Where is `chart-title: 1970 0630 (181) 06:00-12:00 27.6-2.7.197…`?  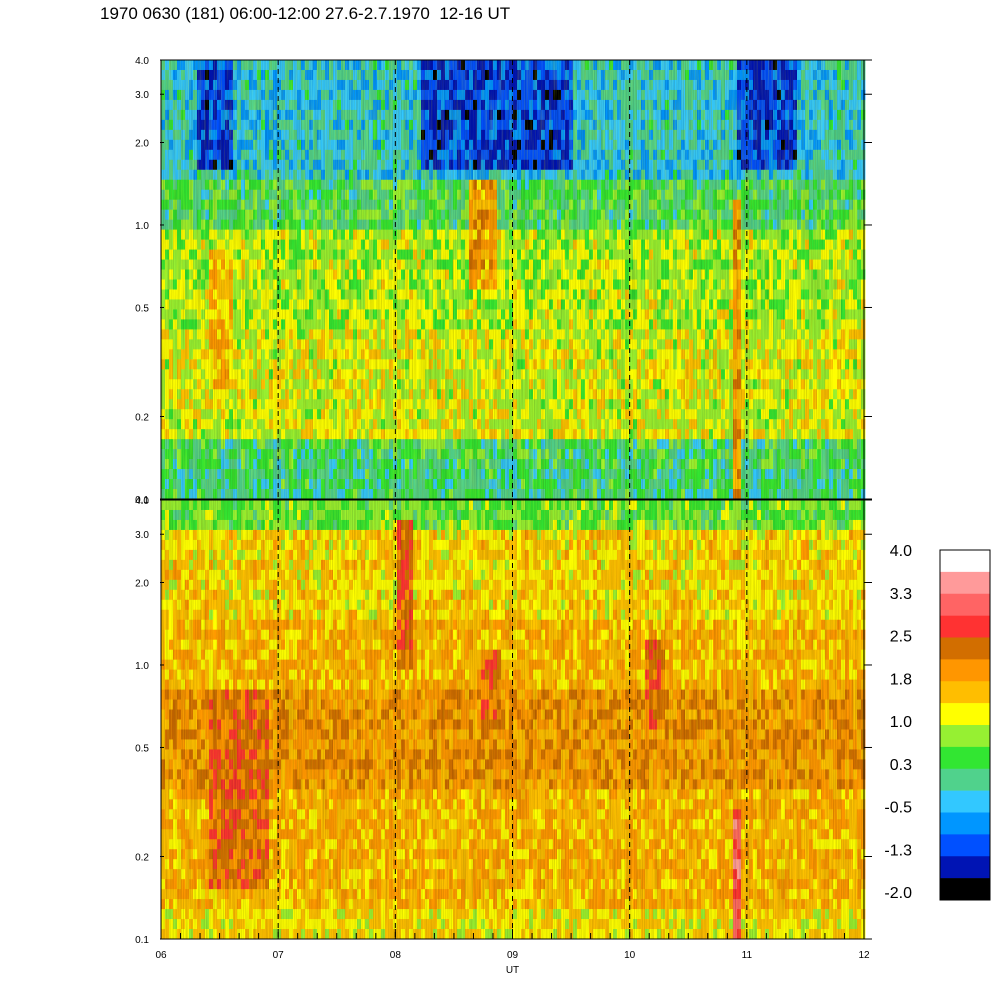 chart-title: 1970 0630 (181) 06:00-12:00 27.6-2.7.197… is located at coordinates (305, 13).